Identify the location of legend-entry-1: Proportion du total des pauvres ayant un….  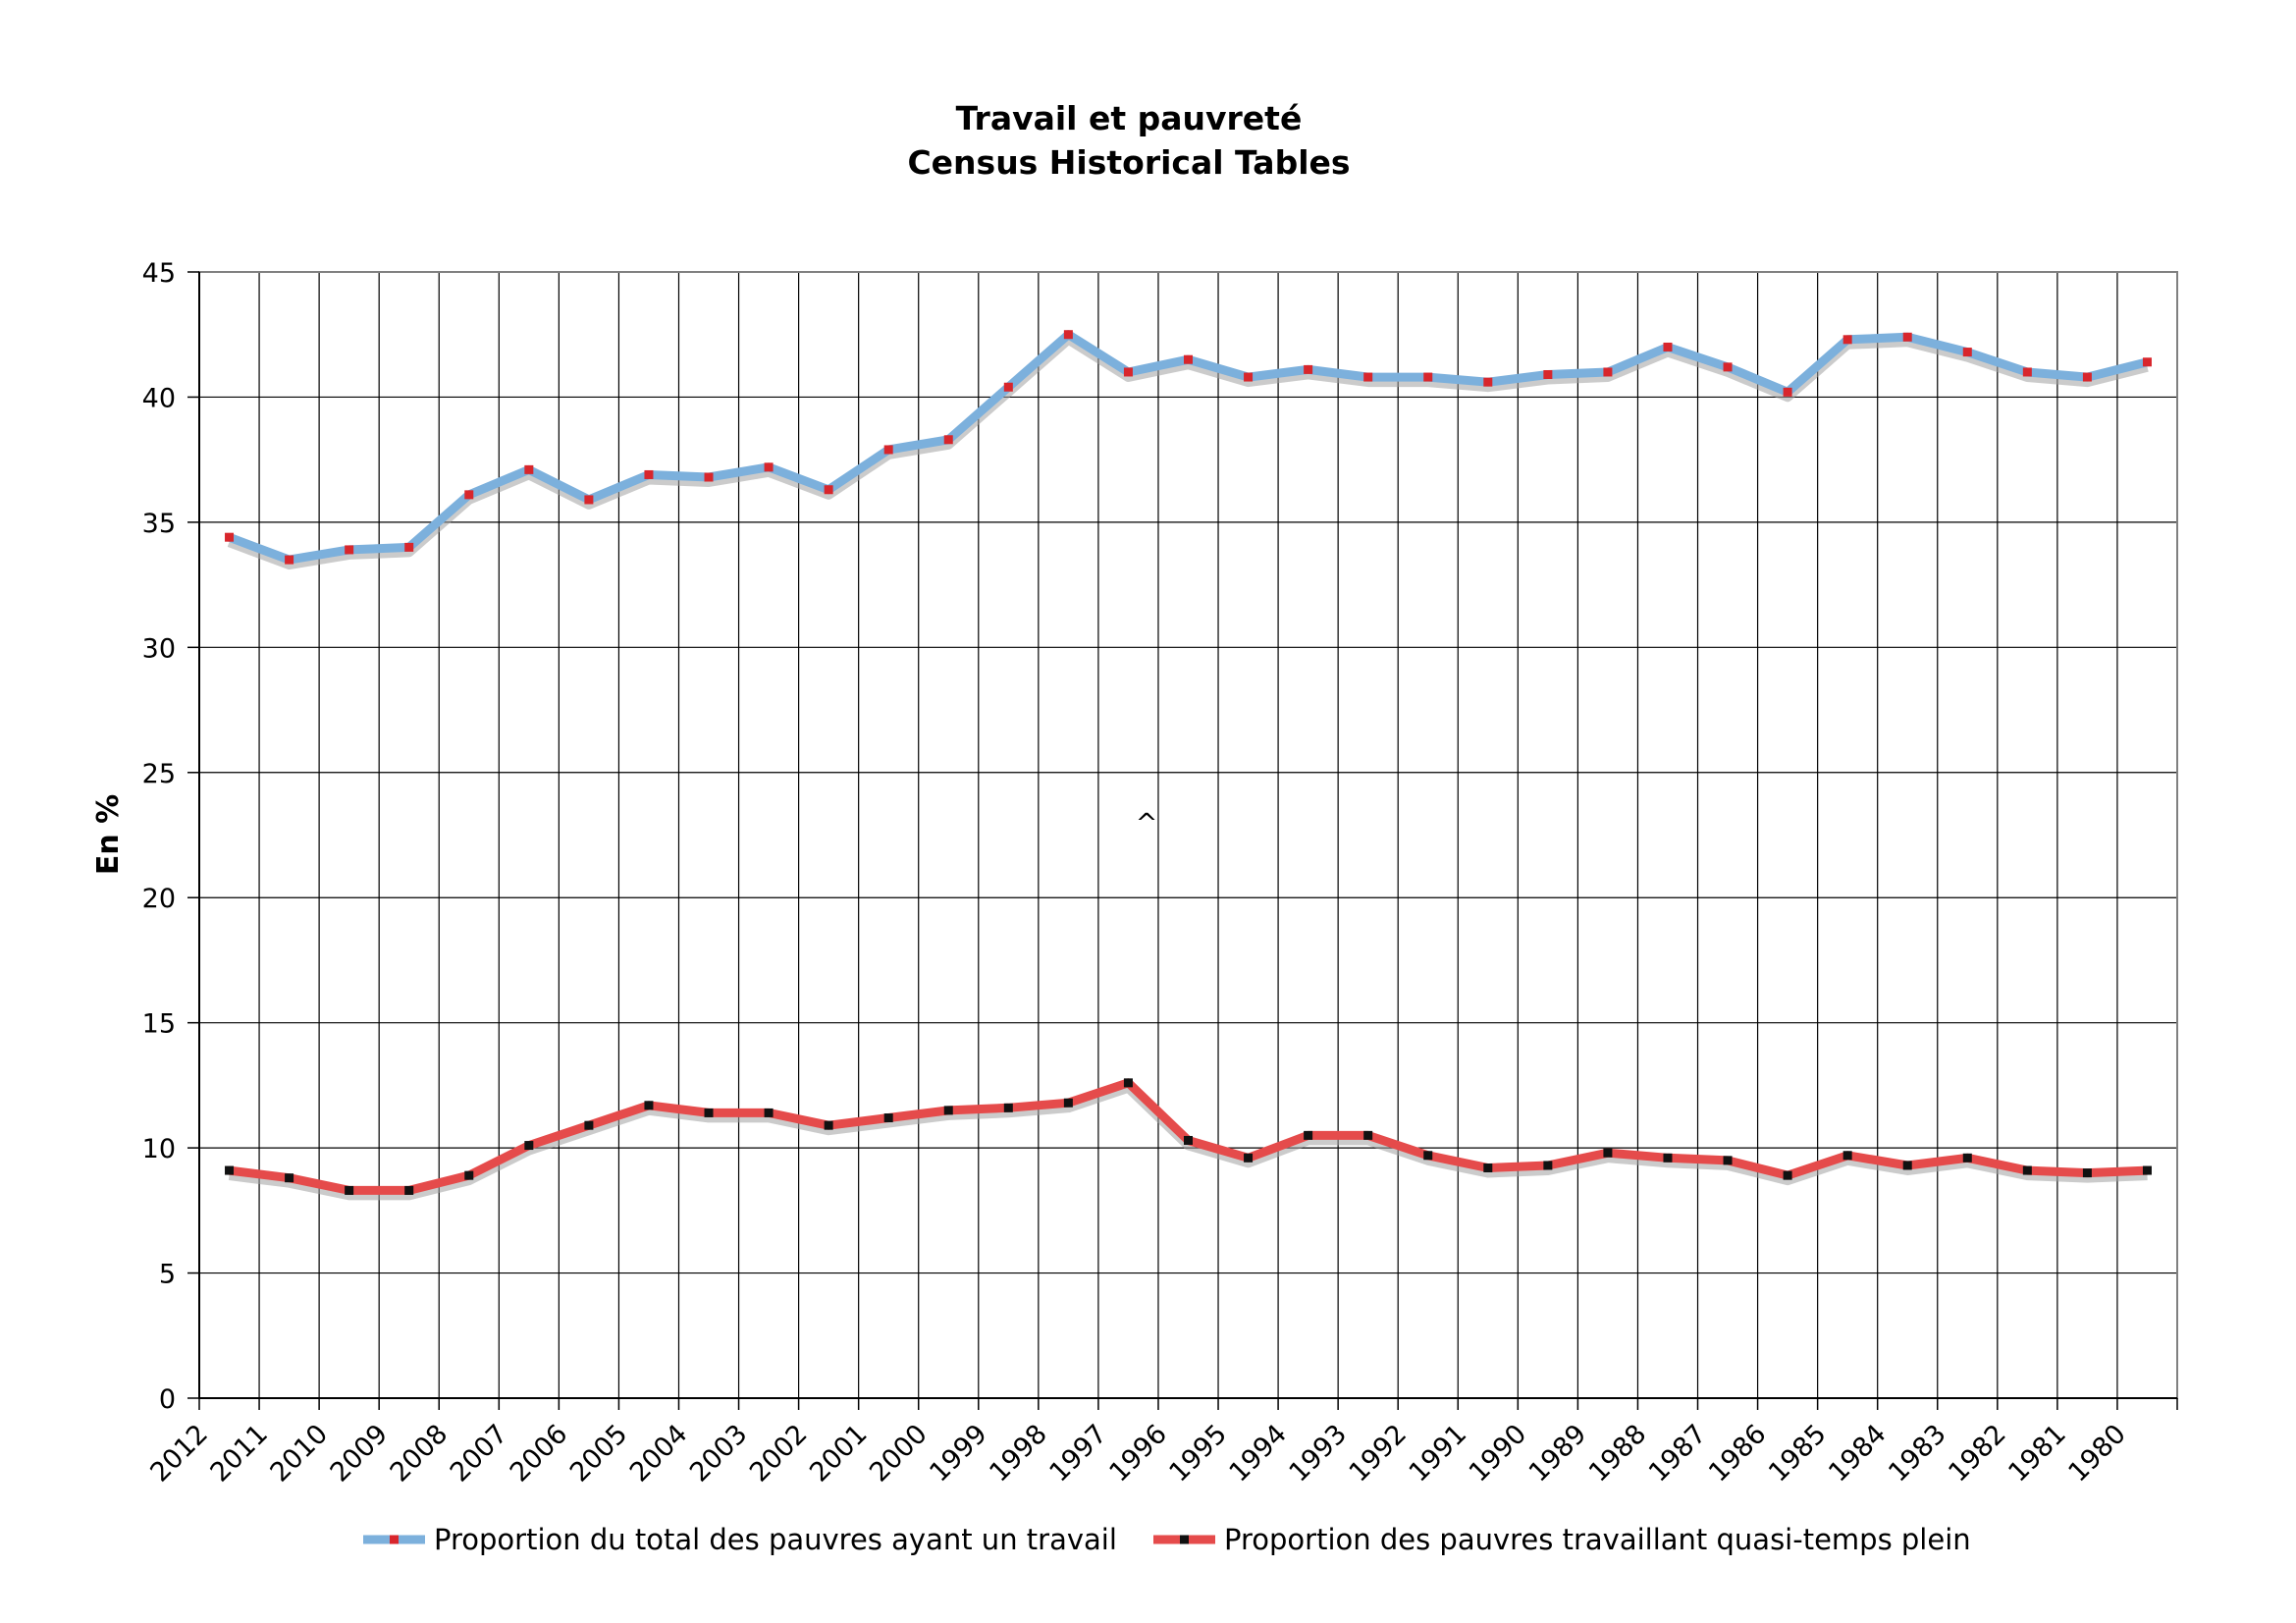
(740, 1539).